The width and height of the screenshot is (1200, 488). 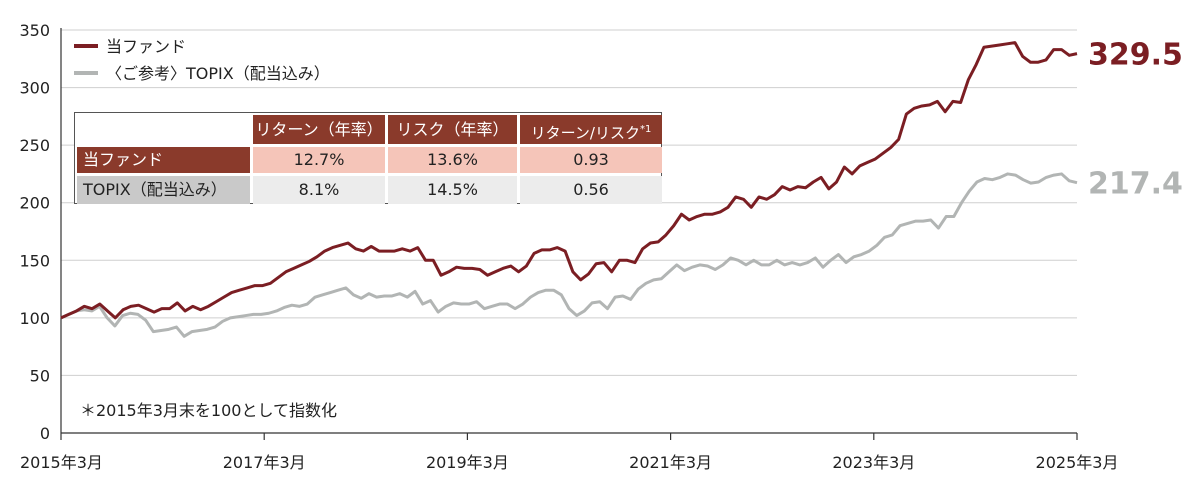 What do you see at coordinates (452, 160) in the screenshot?
I see `stats-fund-risk: 13.6%` at bounding box center [452, 160].